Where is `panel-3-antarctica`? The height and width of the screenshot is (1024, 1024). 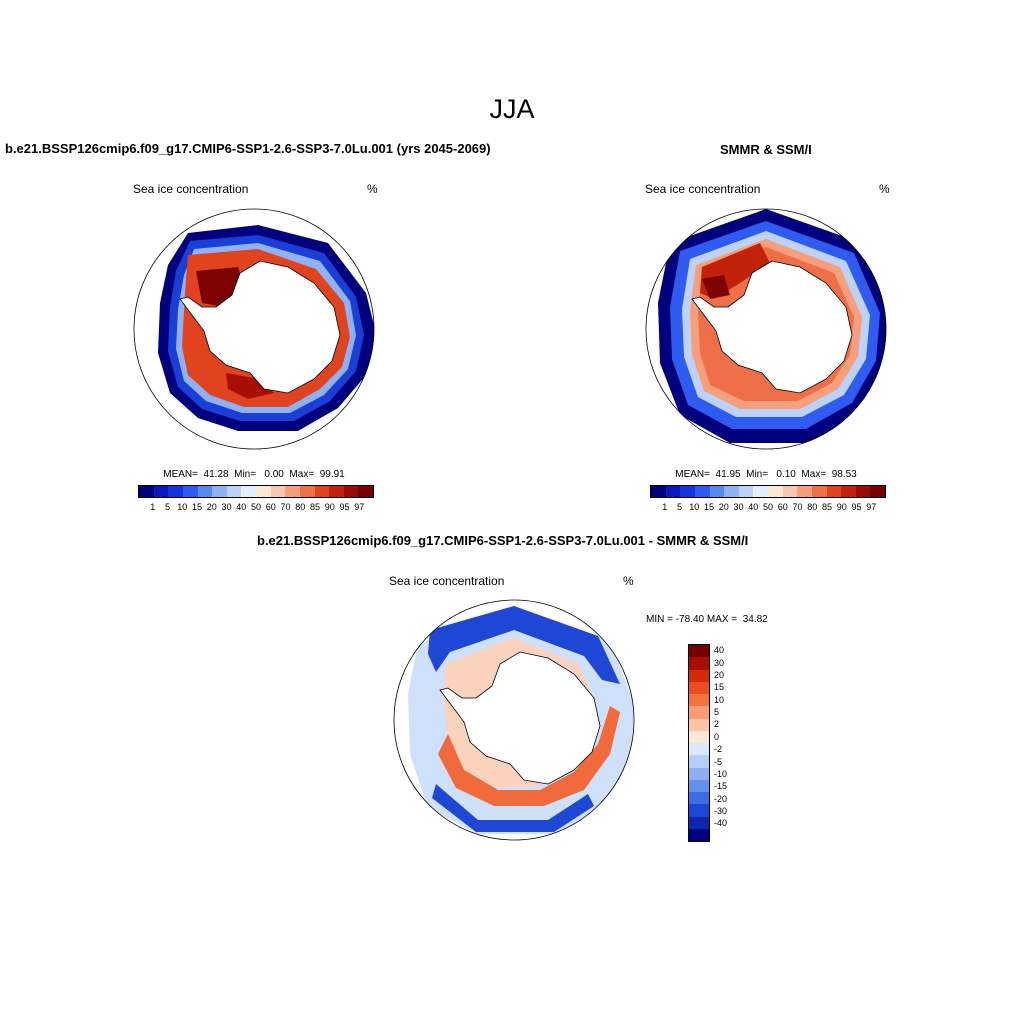
panel-3-antarctica is located at coordinates (520, 718).